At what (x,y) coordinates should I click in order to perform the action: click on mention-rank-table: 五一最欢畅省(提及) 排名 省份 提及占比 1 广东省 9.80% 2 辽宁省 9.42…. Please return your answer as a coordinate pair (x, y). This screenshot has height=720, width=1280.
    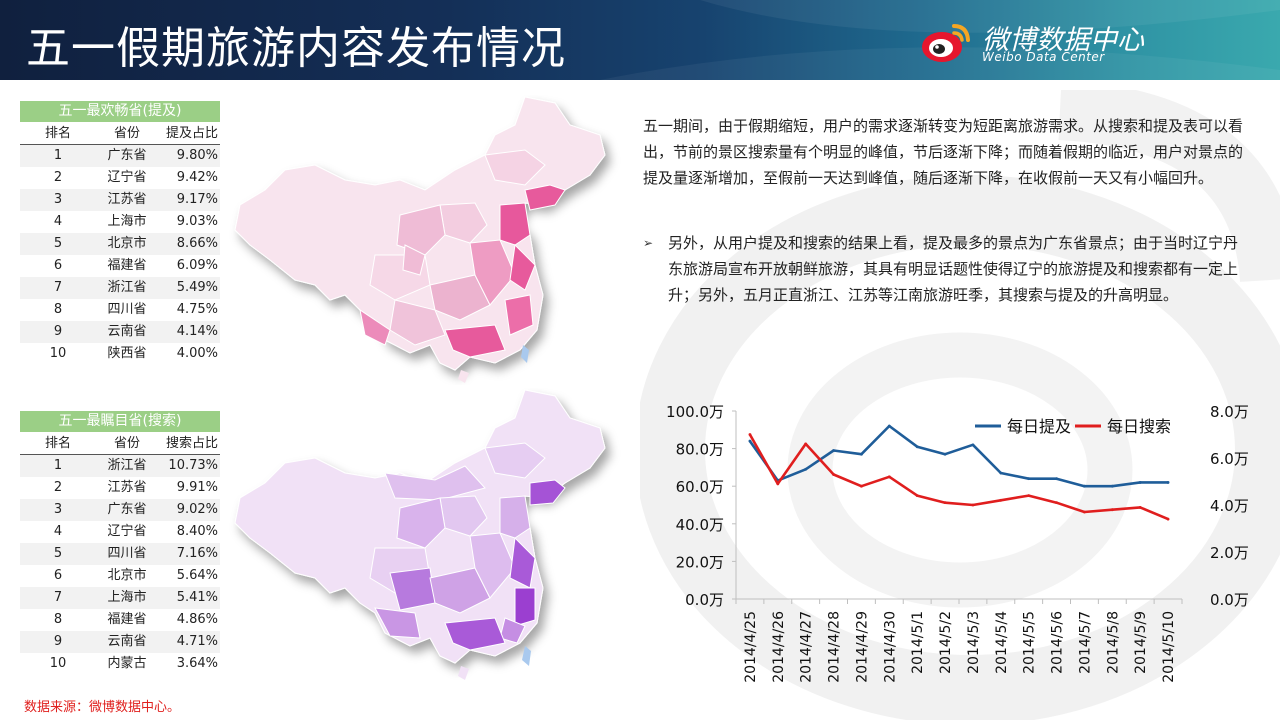
    Looking at the image, I should click on (120, 233).